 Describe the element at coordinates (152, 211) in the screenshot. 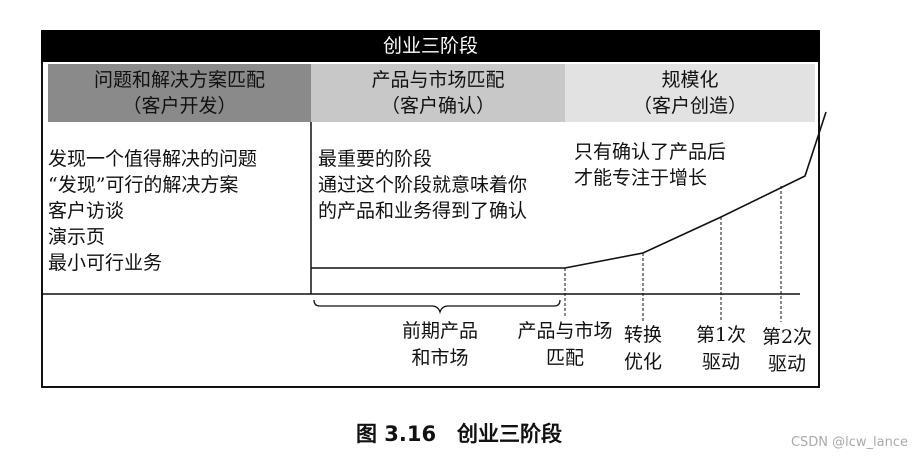

I see `phase-1-description: 发现一个值得解决的问题 “发现”可行的解决方案 客户访谈 演示页 最小可行业务` at that location.